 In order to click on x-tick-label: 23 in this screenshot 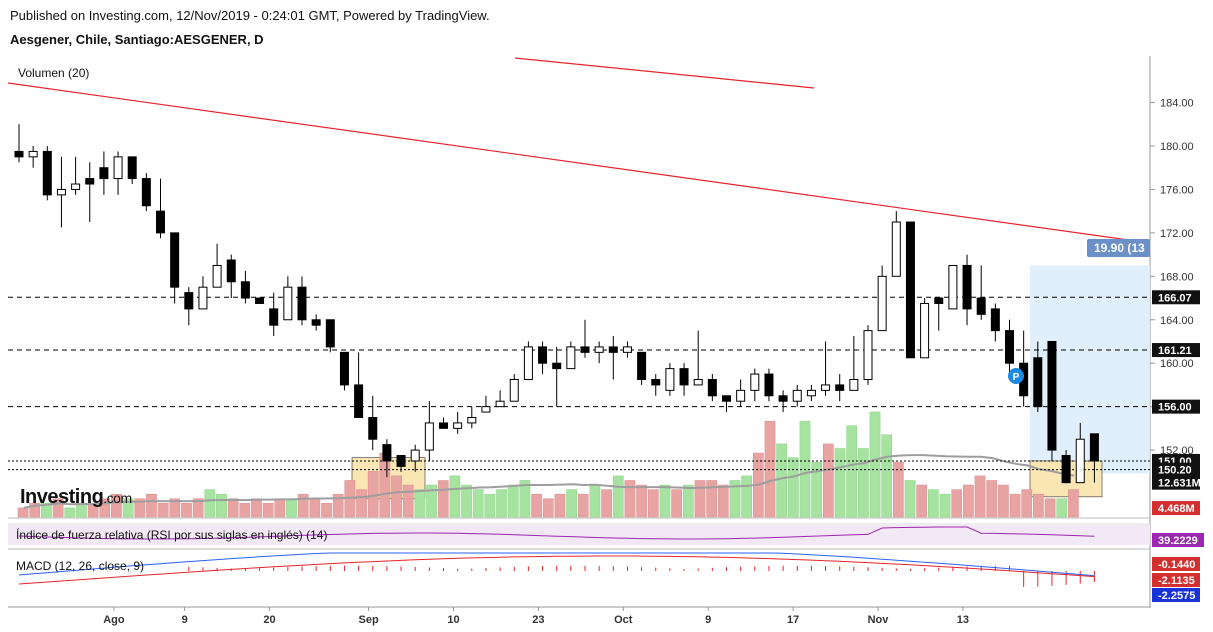, I will do `click(538, 620)`.